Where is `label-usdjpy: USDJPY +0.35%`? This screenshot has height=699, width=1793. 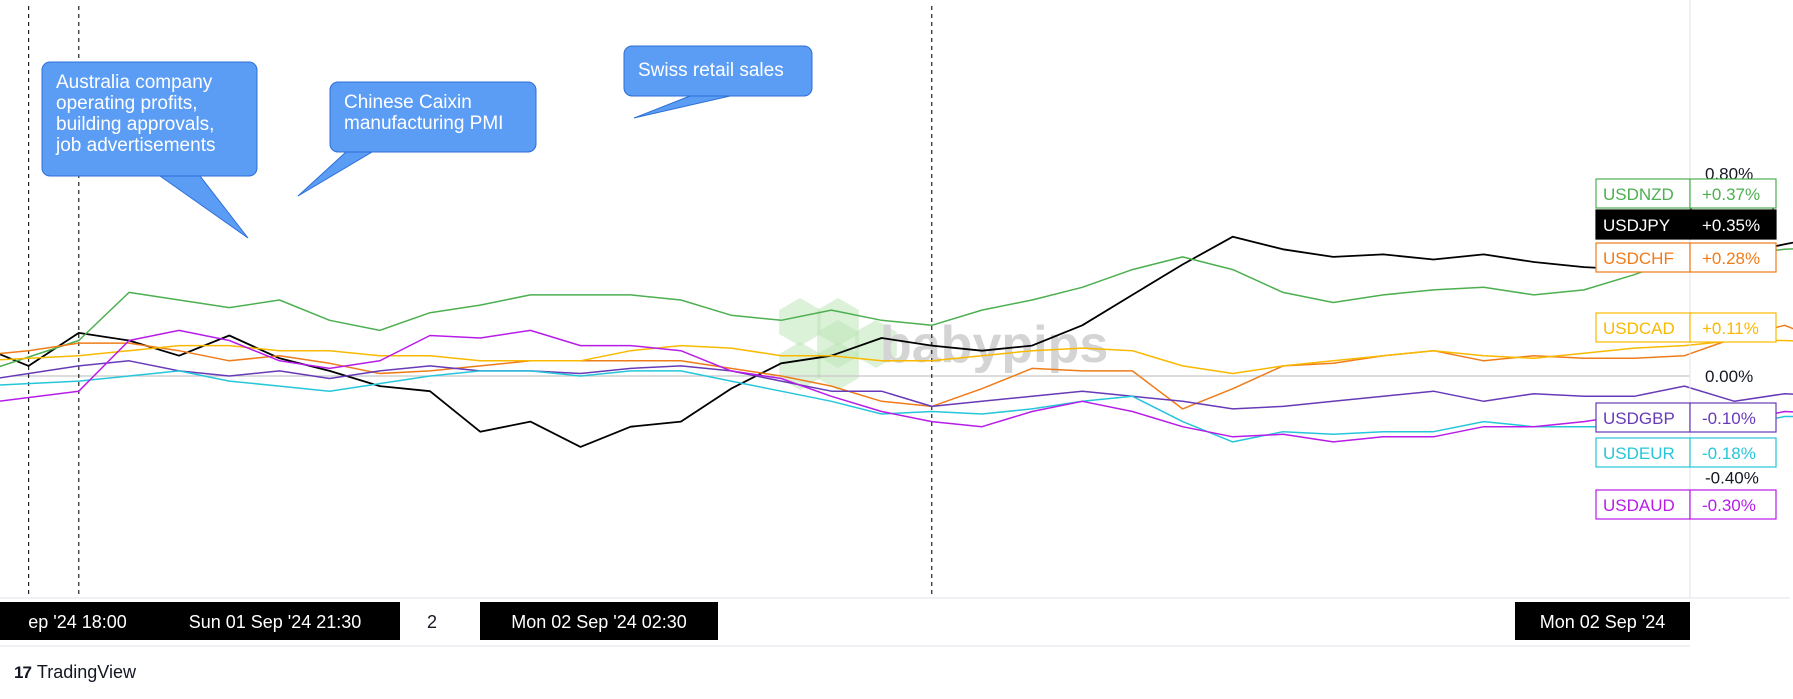 label-usdjpy: USDJPY +0.35% is located at coordinates (1686, 224).